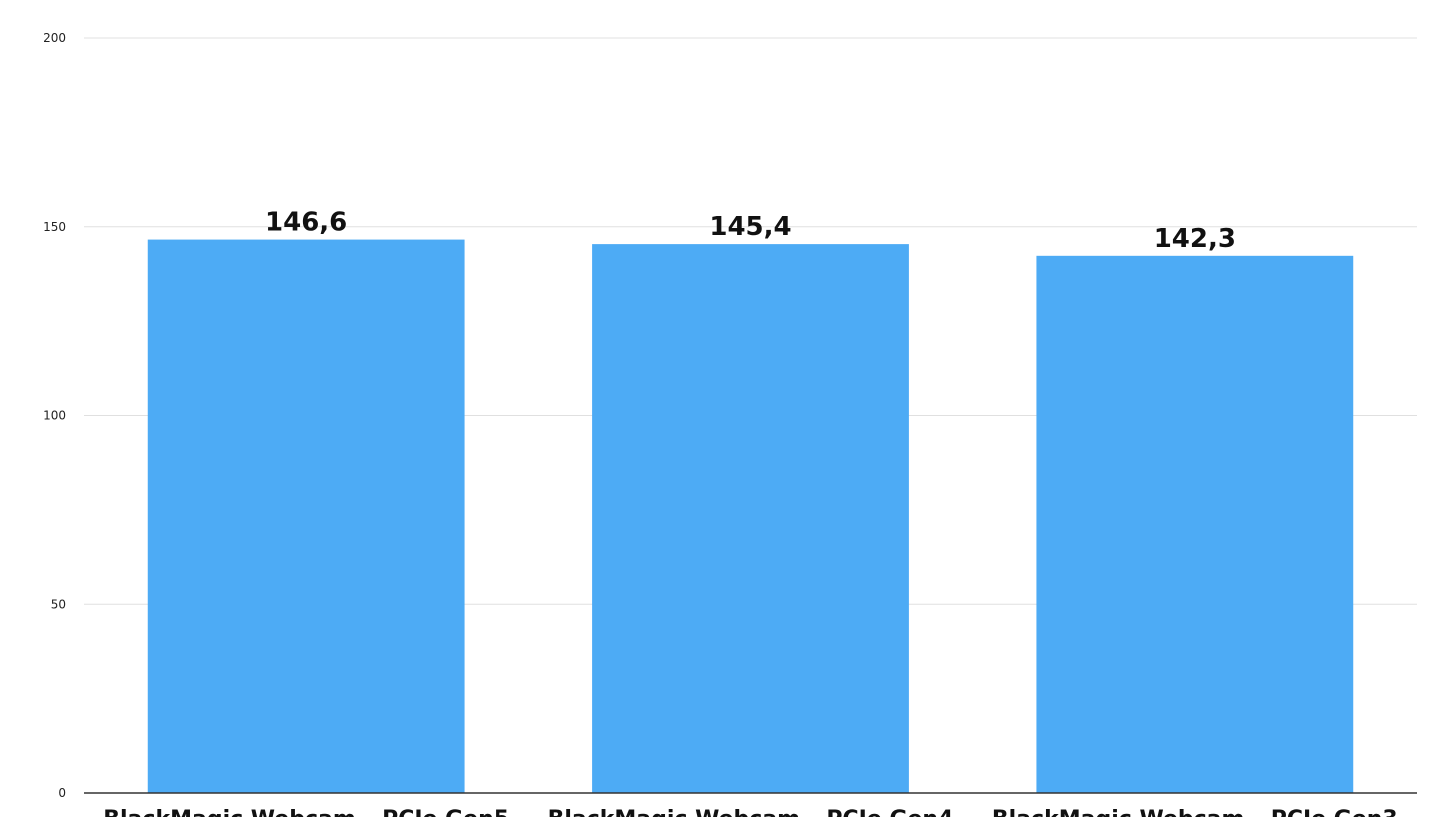 The width and height of the screenshot is (1452, 817). I want to click on bar-value-label: 142,3, so click(1195, 239).